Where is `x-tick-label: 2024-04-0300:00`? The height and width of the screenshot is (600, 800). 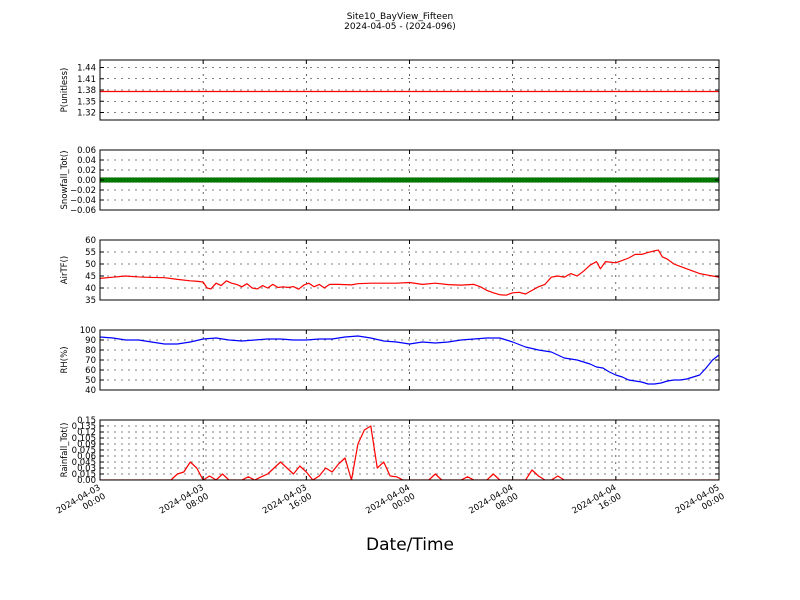 x-tick-label: 2024-04-0300:00 is located at coordinates (81, 504).